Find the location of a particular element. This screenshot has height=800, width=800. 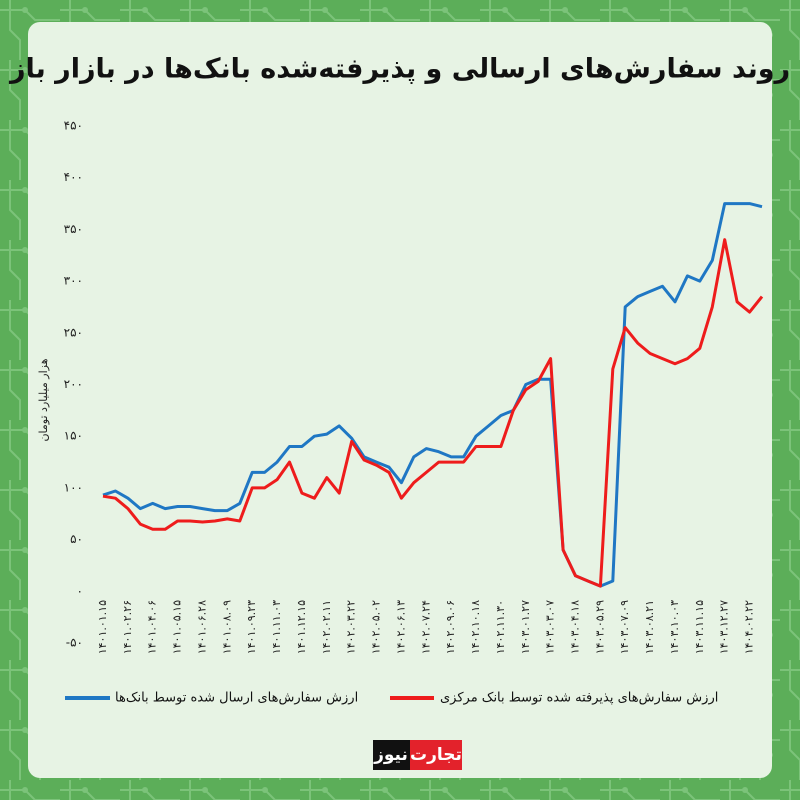

x-tick-label: ۱۴۰۳.۰۷.۰۹ is located at coordinates (624, 627).